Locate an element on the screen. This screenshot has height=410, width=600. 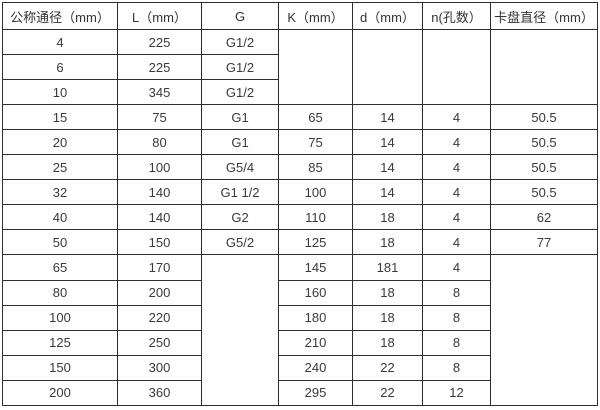
cell-L: 200 is located at coordinates (159, 292).